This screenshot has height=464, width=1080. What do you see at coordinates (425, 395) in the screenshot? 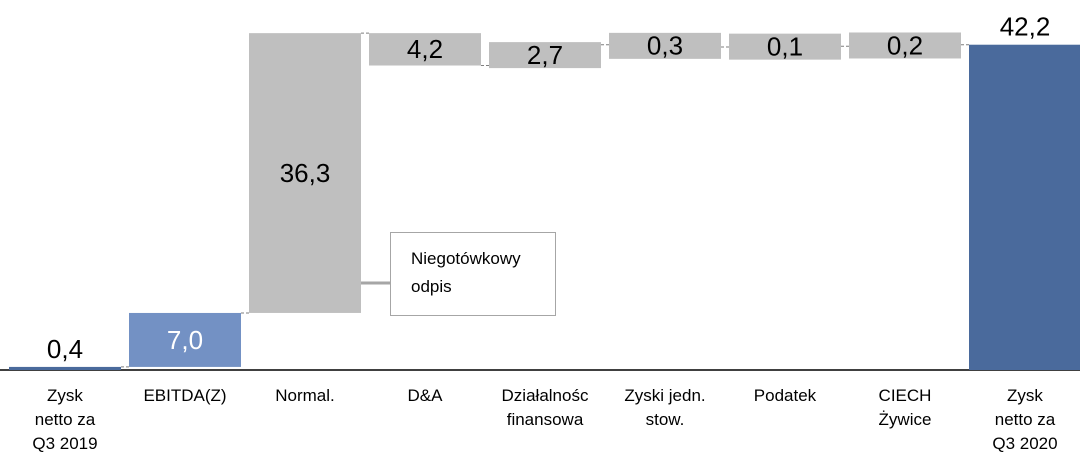
I see `x-tick-label: D&A` at bounding box center [425, 395].